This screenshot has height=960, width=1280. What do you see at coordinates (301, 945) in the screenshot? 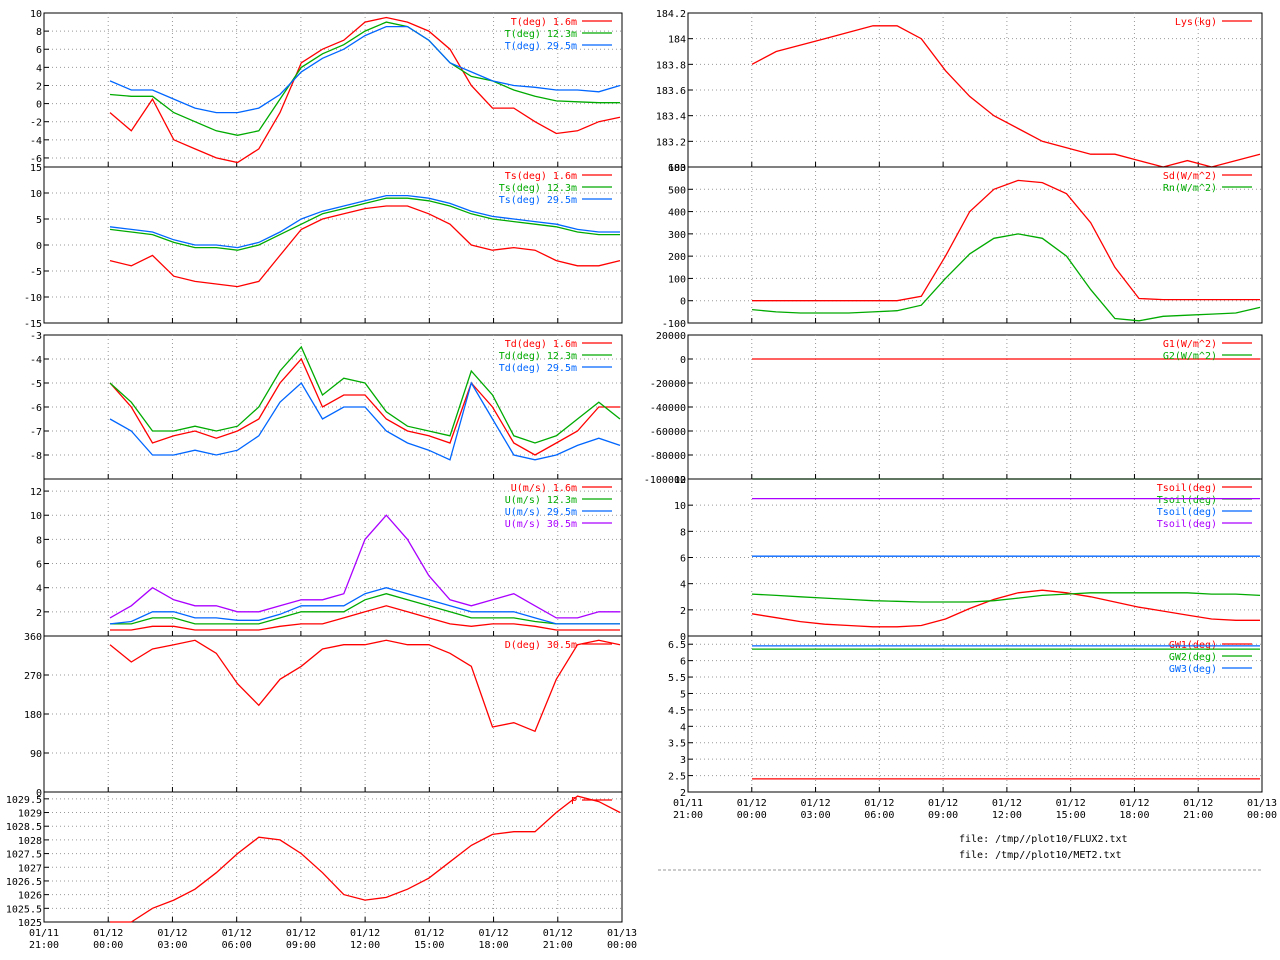
I see `x-tick-label-left: 09:00` at bounding box center [301, 945].